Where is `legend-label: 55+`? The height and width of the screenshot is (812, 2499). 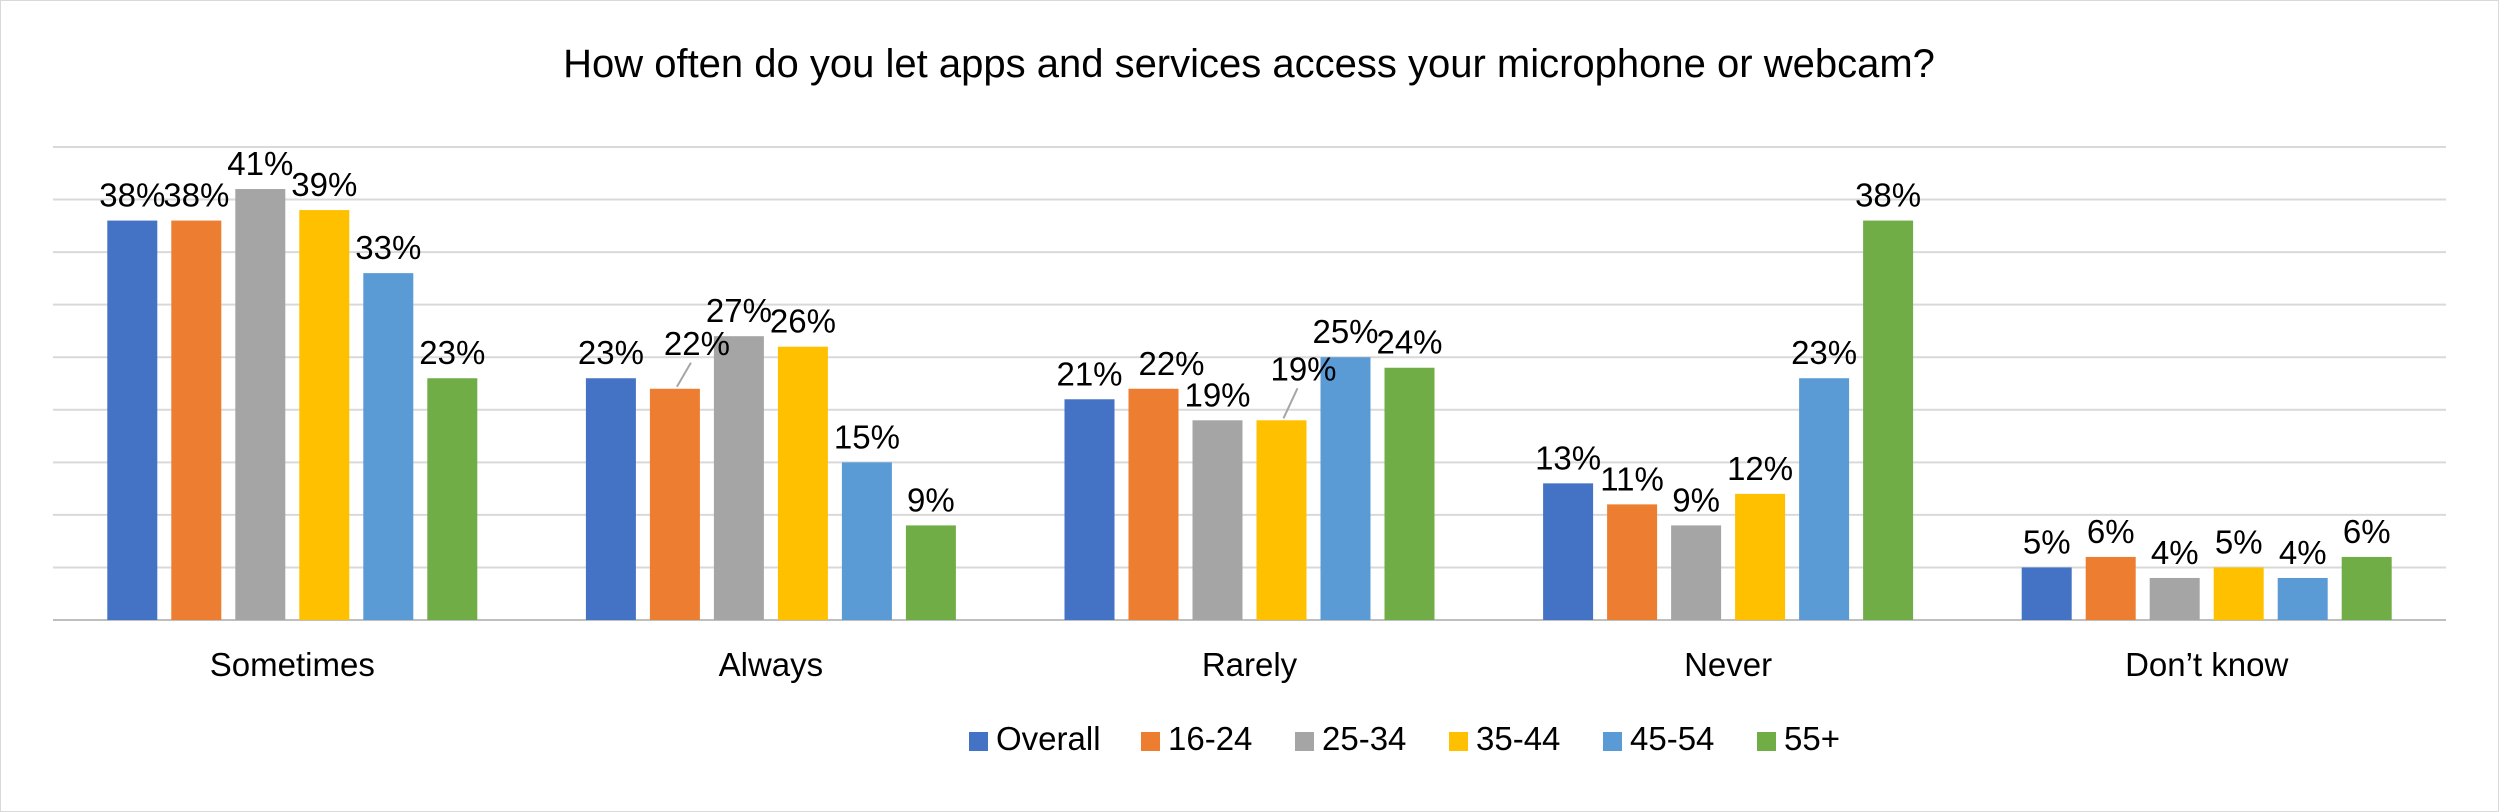 legend-label: 55+ is located at coordinates (1812, 738).